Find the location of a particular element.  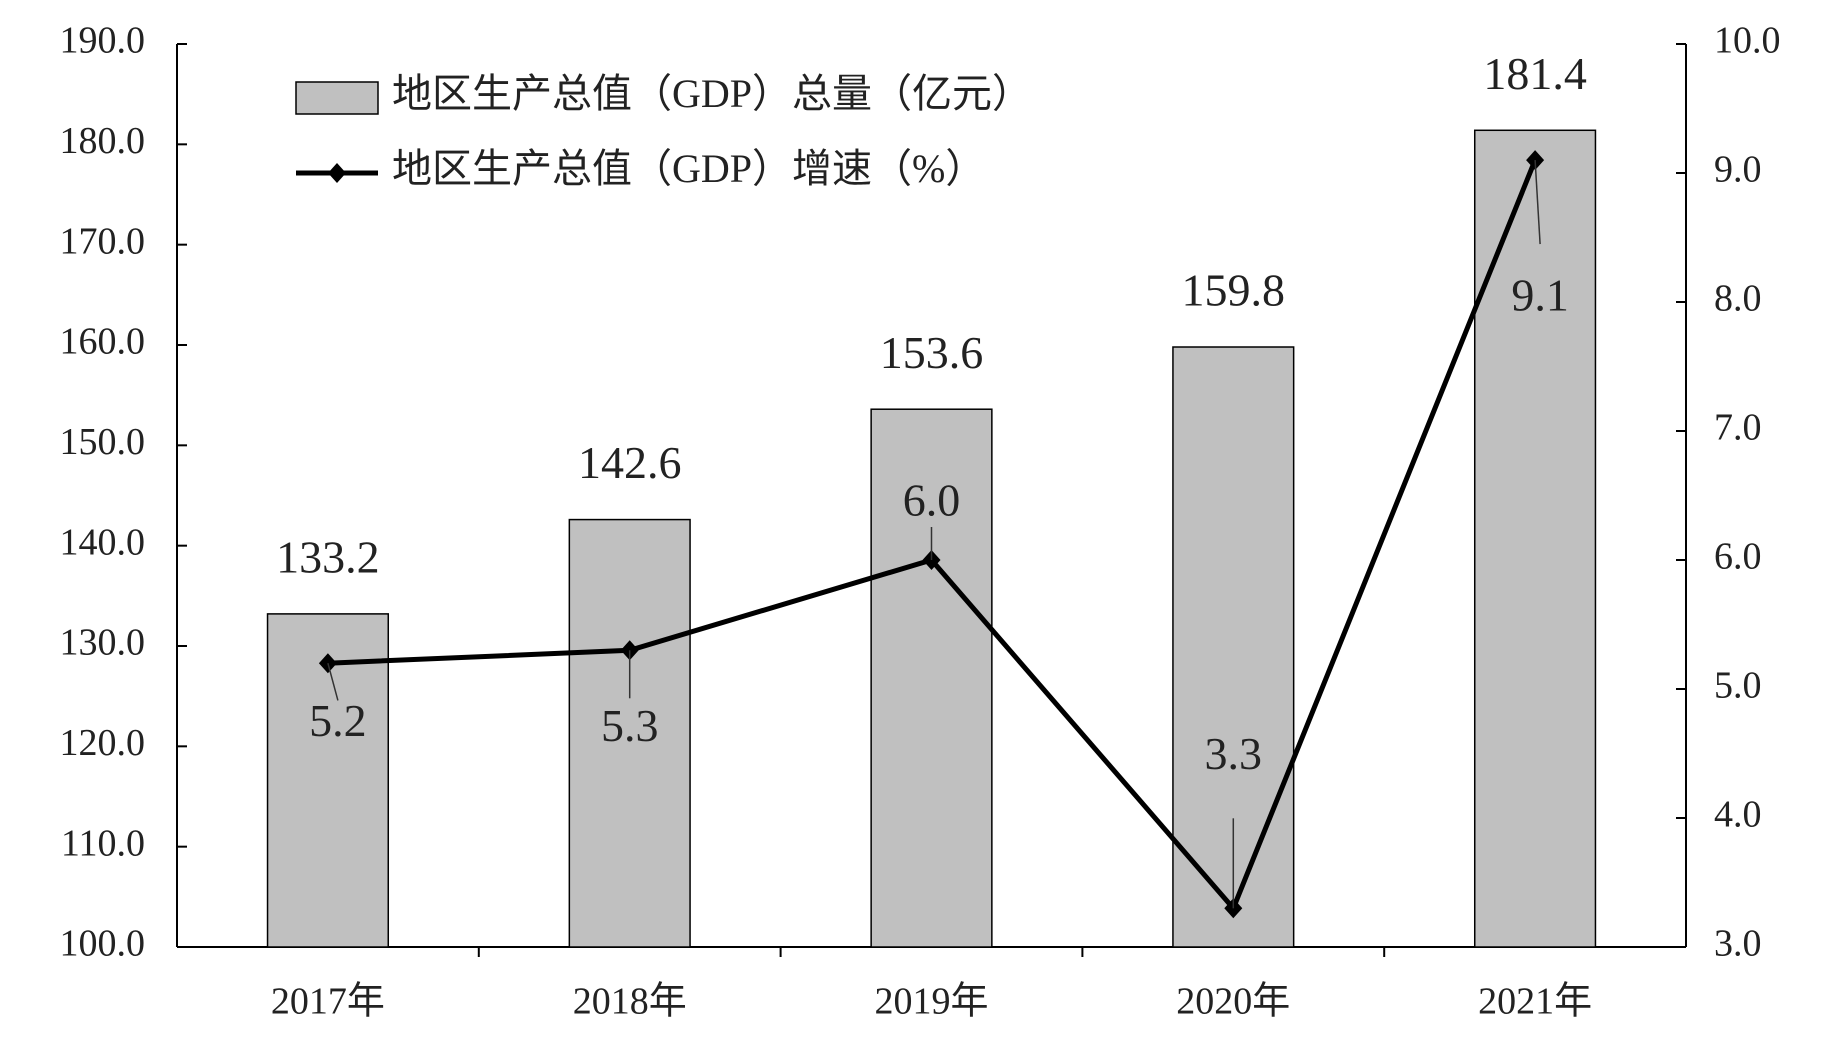

legend-swatch is located at coordinates (337, 98).